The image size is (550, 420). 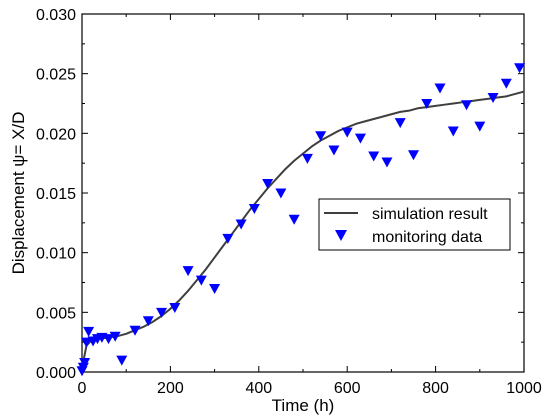 What do you see at coordinates (430, 214) in the screenshot?
I see `legend-label-simulation: simulation result` at bounding box center [430, 214].